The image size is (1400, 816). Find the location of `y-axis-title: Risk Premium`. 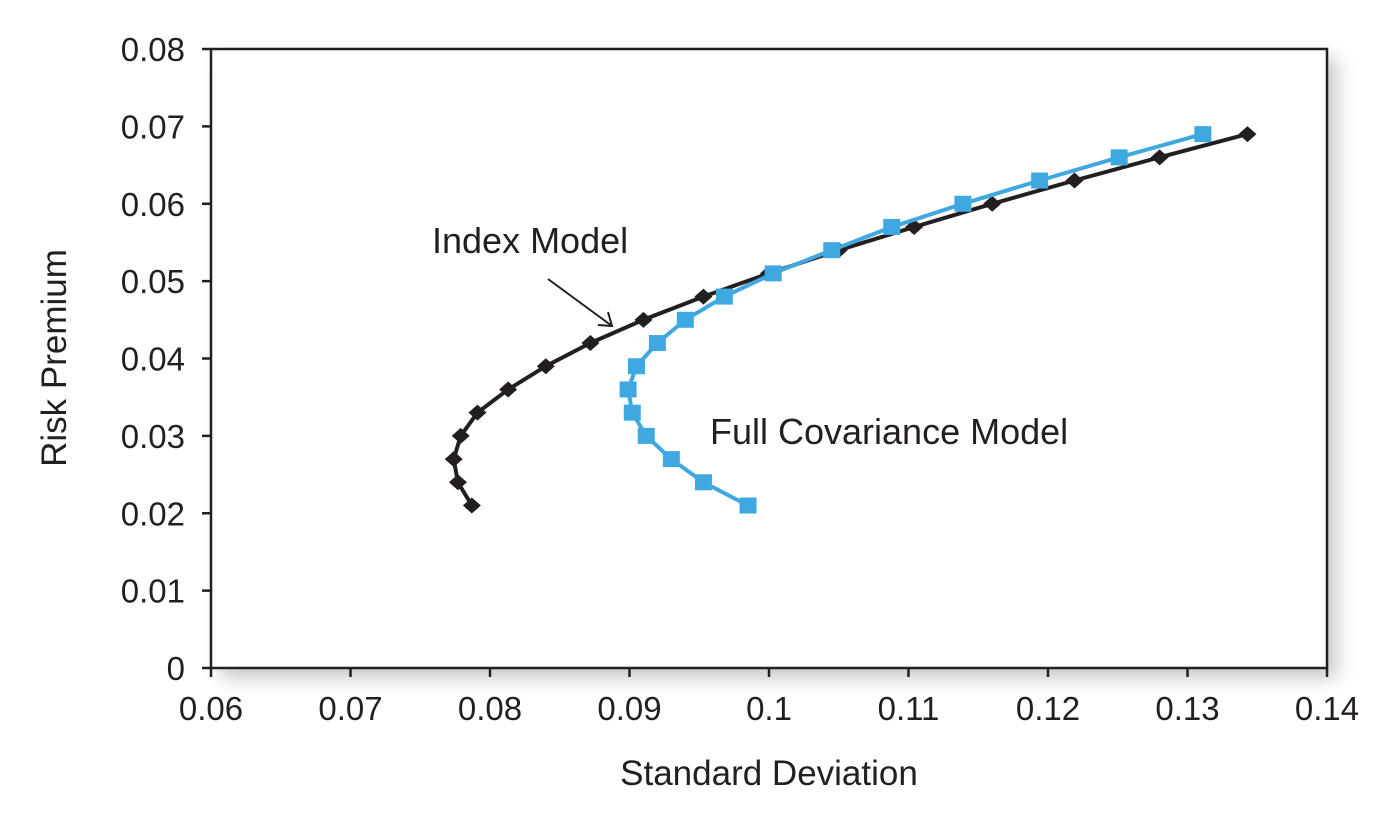

y-axis-title: Risk Premium is located at coordinates (54, 358).